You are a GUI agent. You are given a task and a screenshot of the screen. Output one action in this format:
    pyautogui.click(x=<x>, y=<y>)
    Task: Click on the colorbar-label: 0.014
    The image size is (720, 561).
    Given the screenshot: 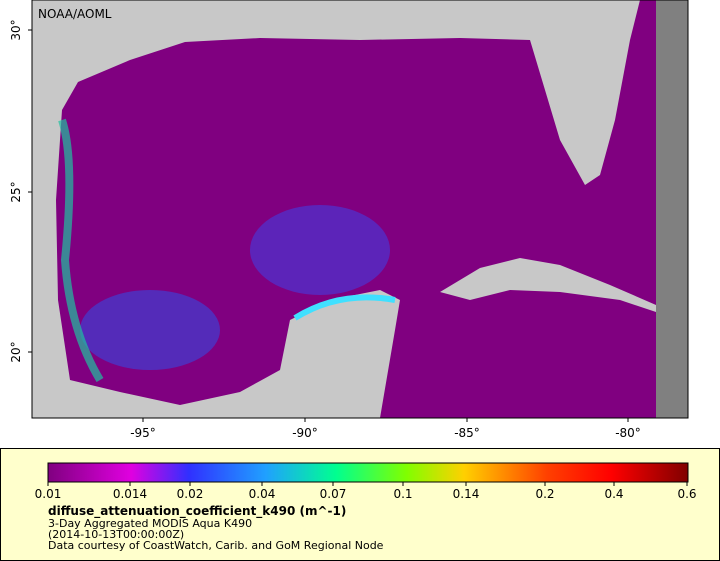 What is the action you would take?
    pyautogui.click(x=130, y=494)
    